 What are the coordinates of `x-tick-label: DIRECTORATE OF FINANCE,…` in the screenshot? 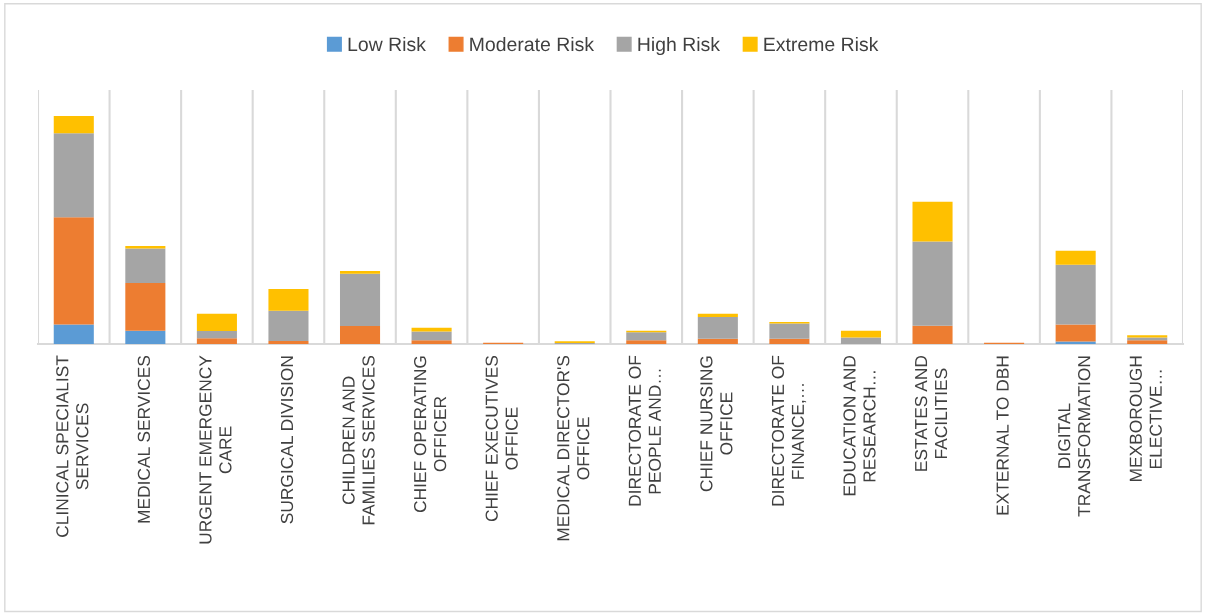 It's located at (789, 430).